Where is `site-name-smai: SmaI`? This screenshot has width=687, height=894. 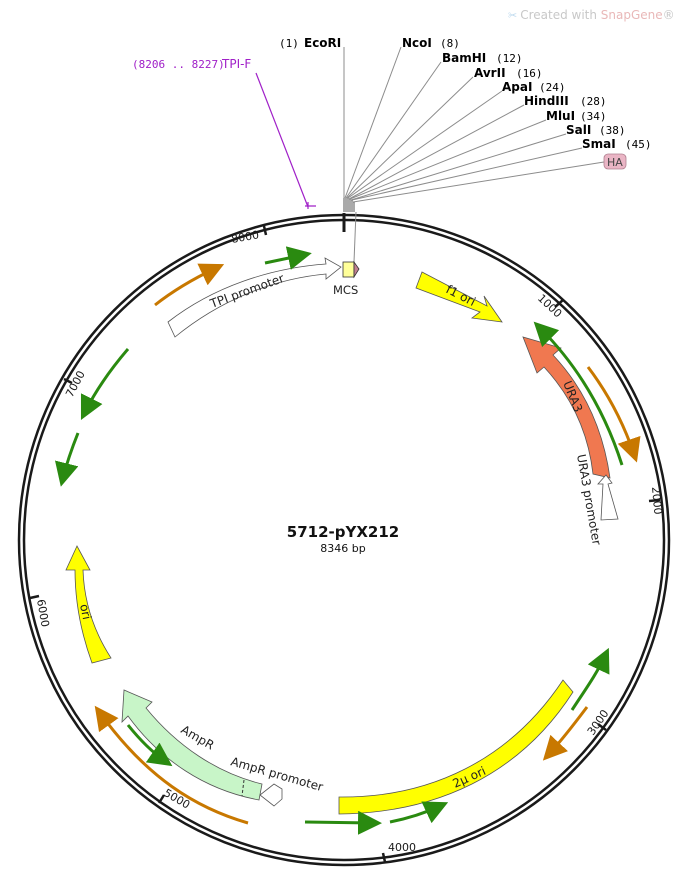 site-name-smai: SmaI is located at coordinates (599, 144).